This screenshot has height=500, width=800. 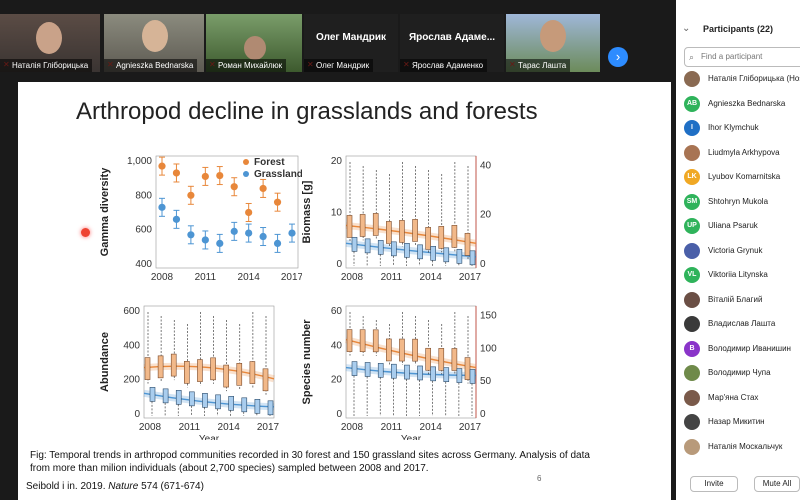 What do you see at coordinates (452, 43) in the screenshot?
I see `video-tile: Ярослав Адаме... ✕ Ярослав Адаменко` at bounding box center [452, 43].